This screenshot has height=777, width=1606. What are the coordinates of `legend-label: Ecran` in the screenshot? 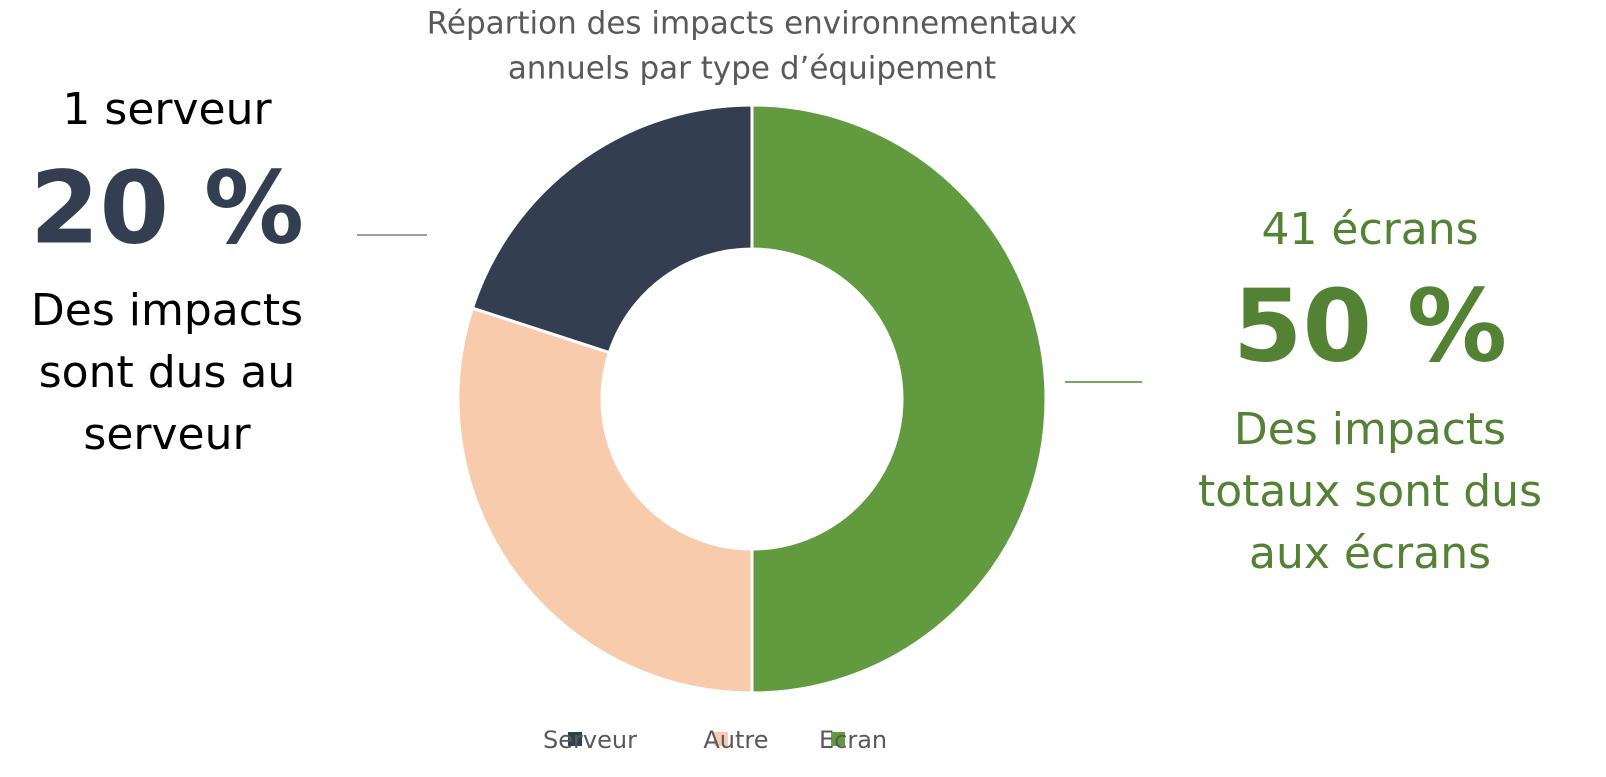 It's located at (853, 740).